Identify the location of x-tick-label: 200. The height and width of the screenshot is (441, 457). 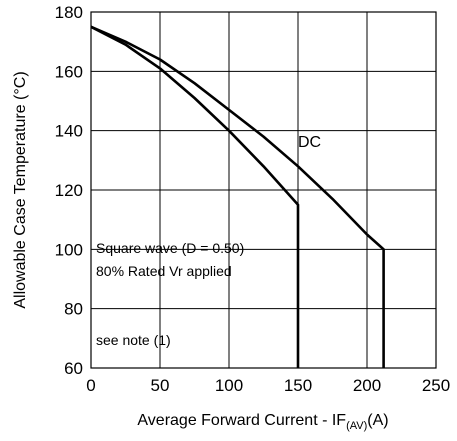
(367, 385).